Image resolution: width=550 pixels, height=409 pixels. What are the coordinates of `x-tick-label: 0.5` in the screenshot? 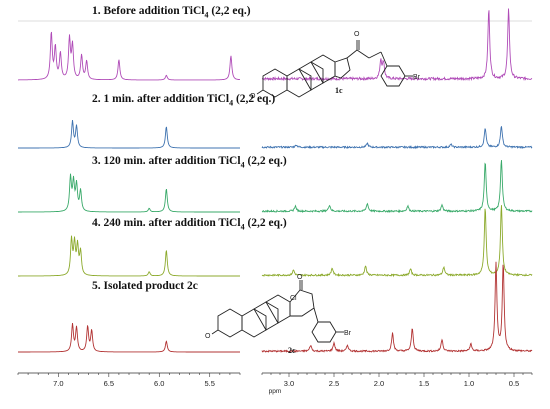 It's located at (514, 383).